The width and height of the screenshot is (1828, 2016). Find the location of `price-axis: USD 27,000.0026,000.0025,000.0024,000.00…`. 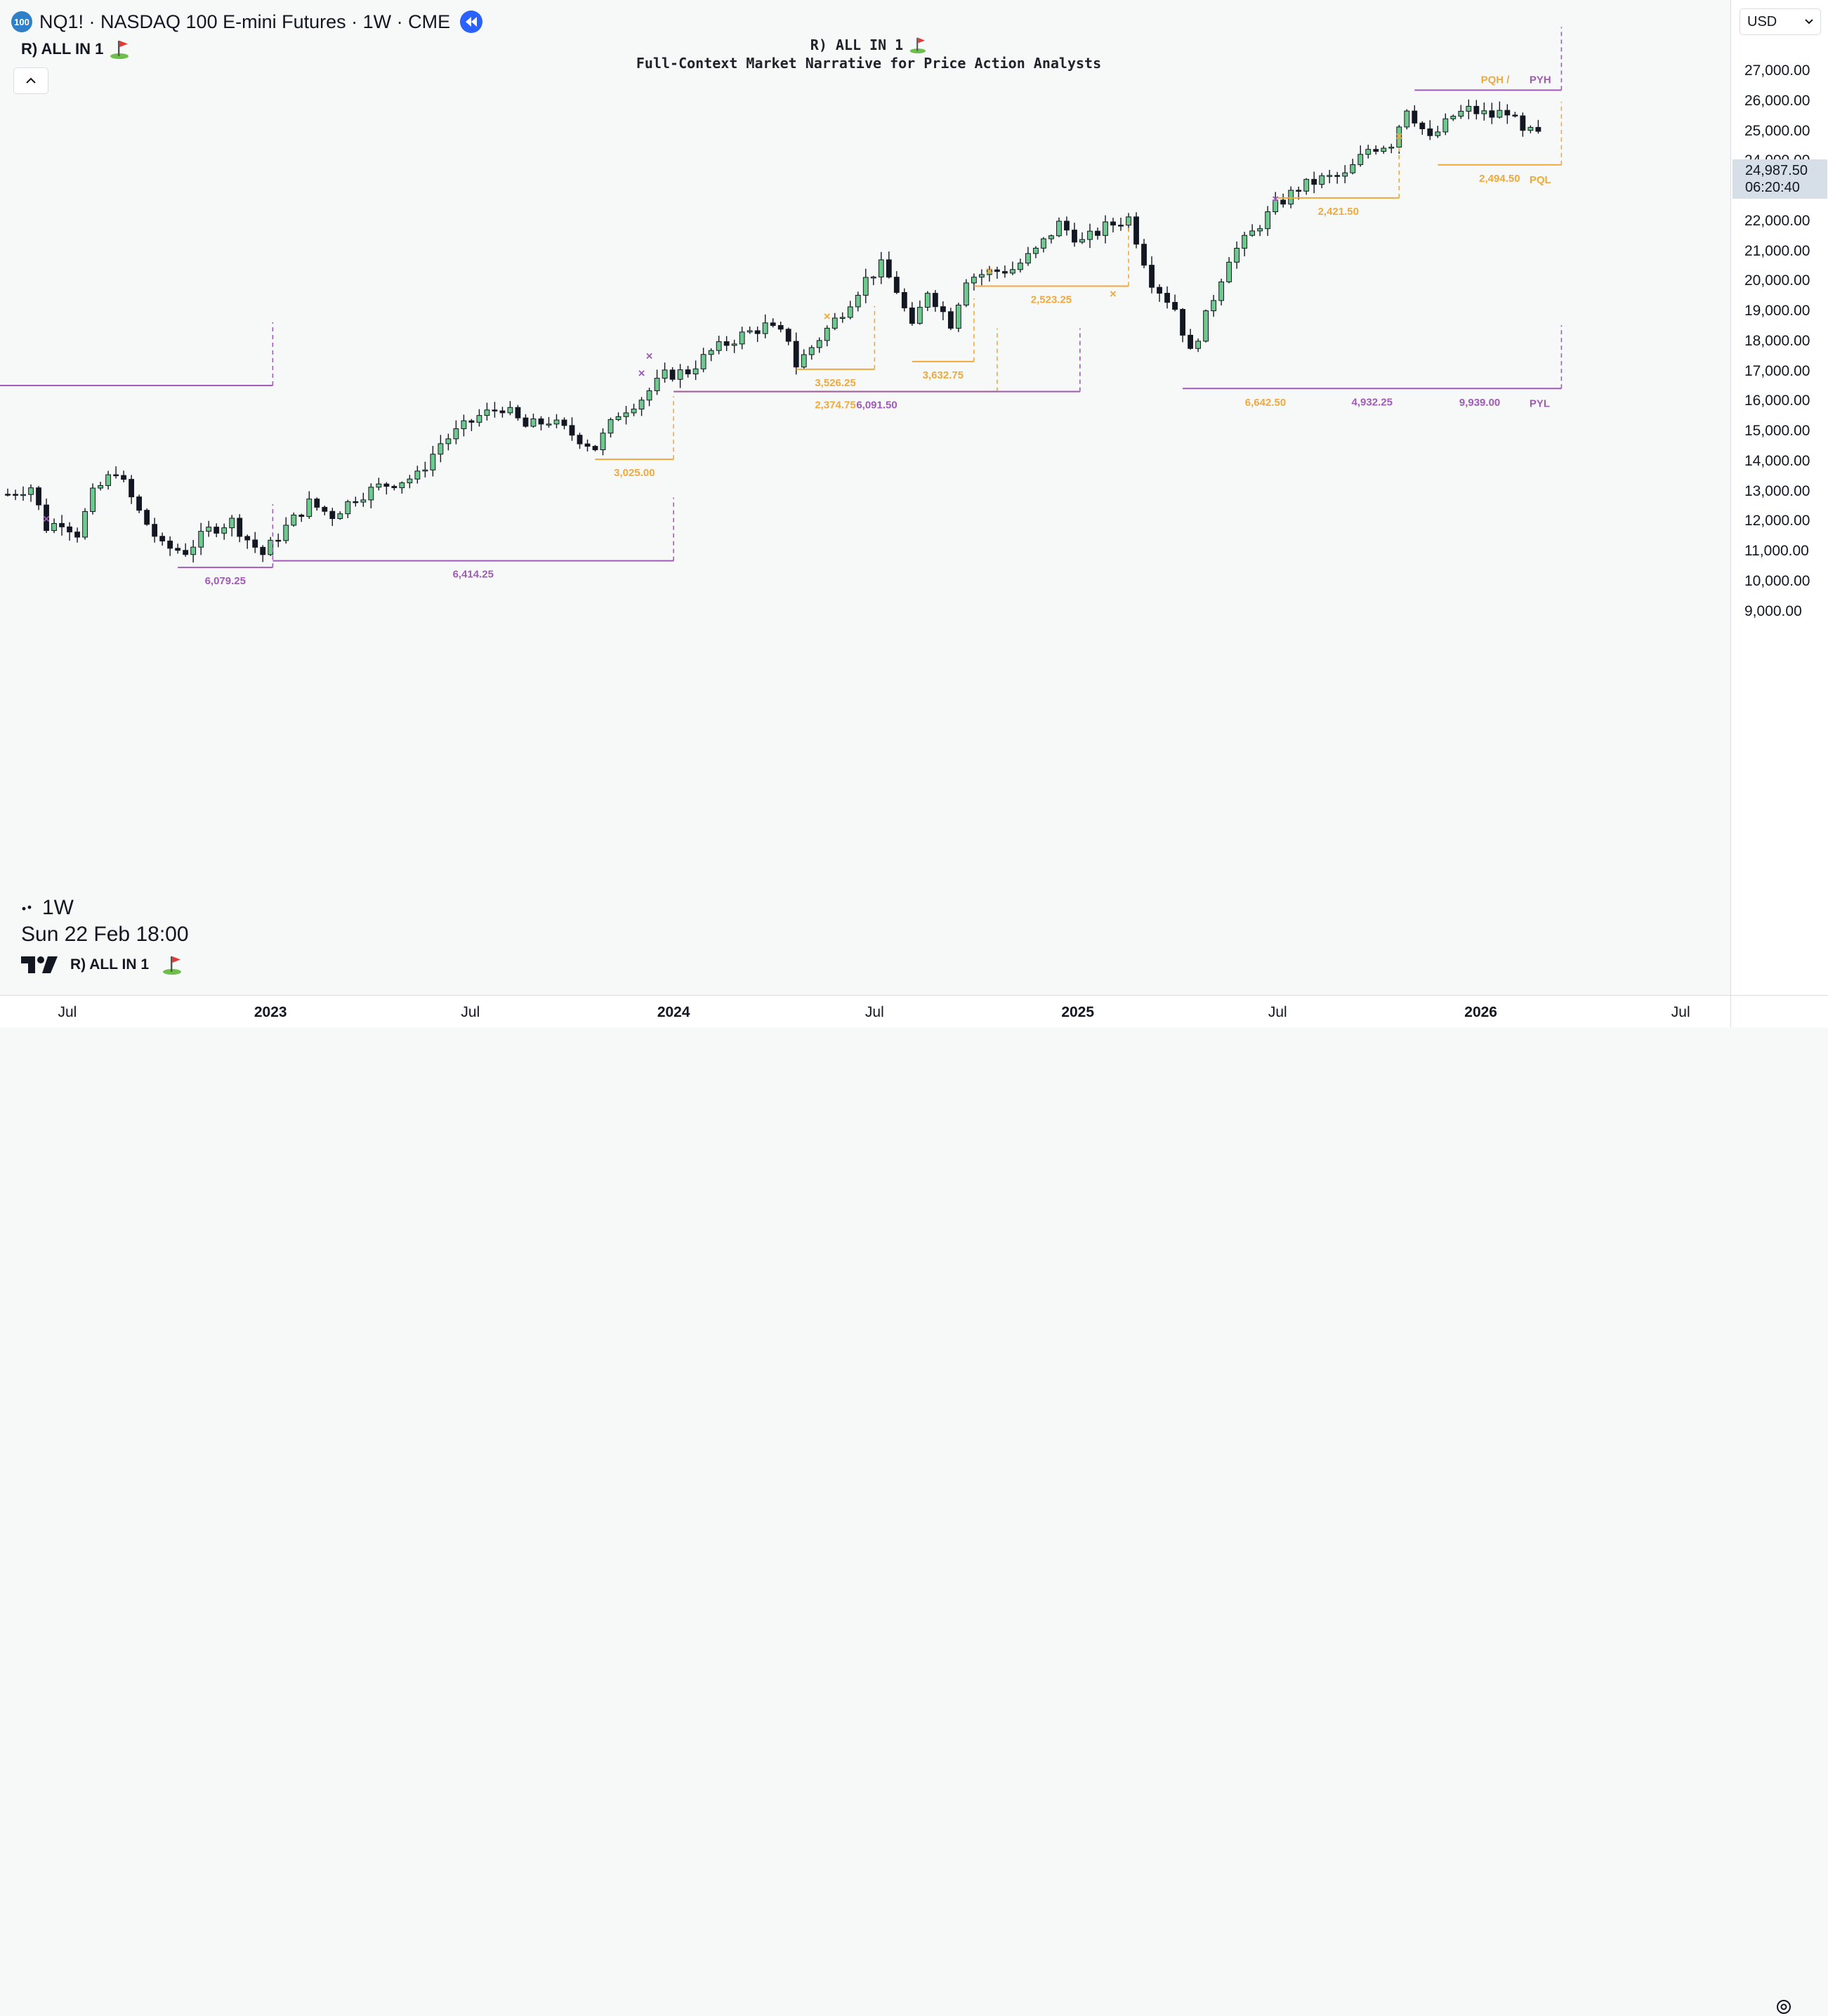

price-axis: USD 27,000.0026,000.0025,000.0024,000.00… is located at coordinates (1779, 513).